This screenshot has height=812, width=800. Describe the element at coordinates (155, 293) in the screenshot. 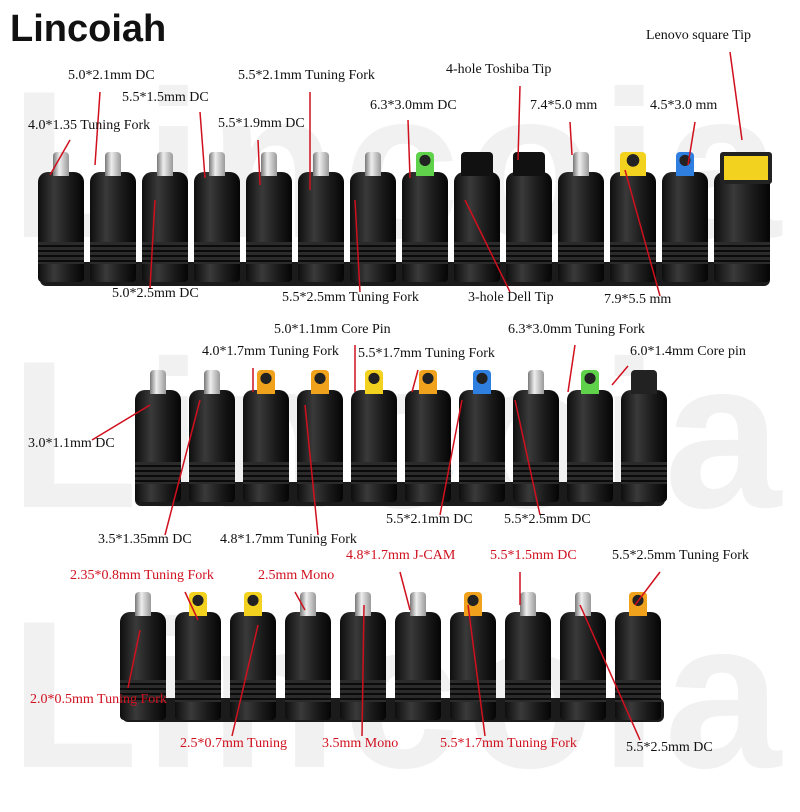

I see `tip-label: 5.0*2.5mm DC` at that location.